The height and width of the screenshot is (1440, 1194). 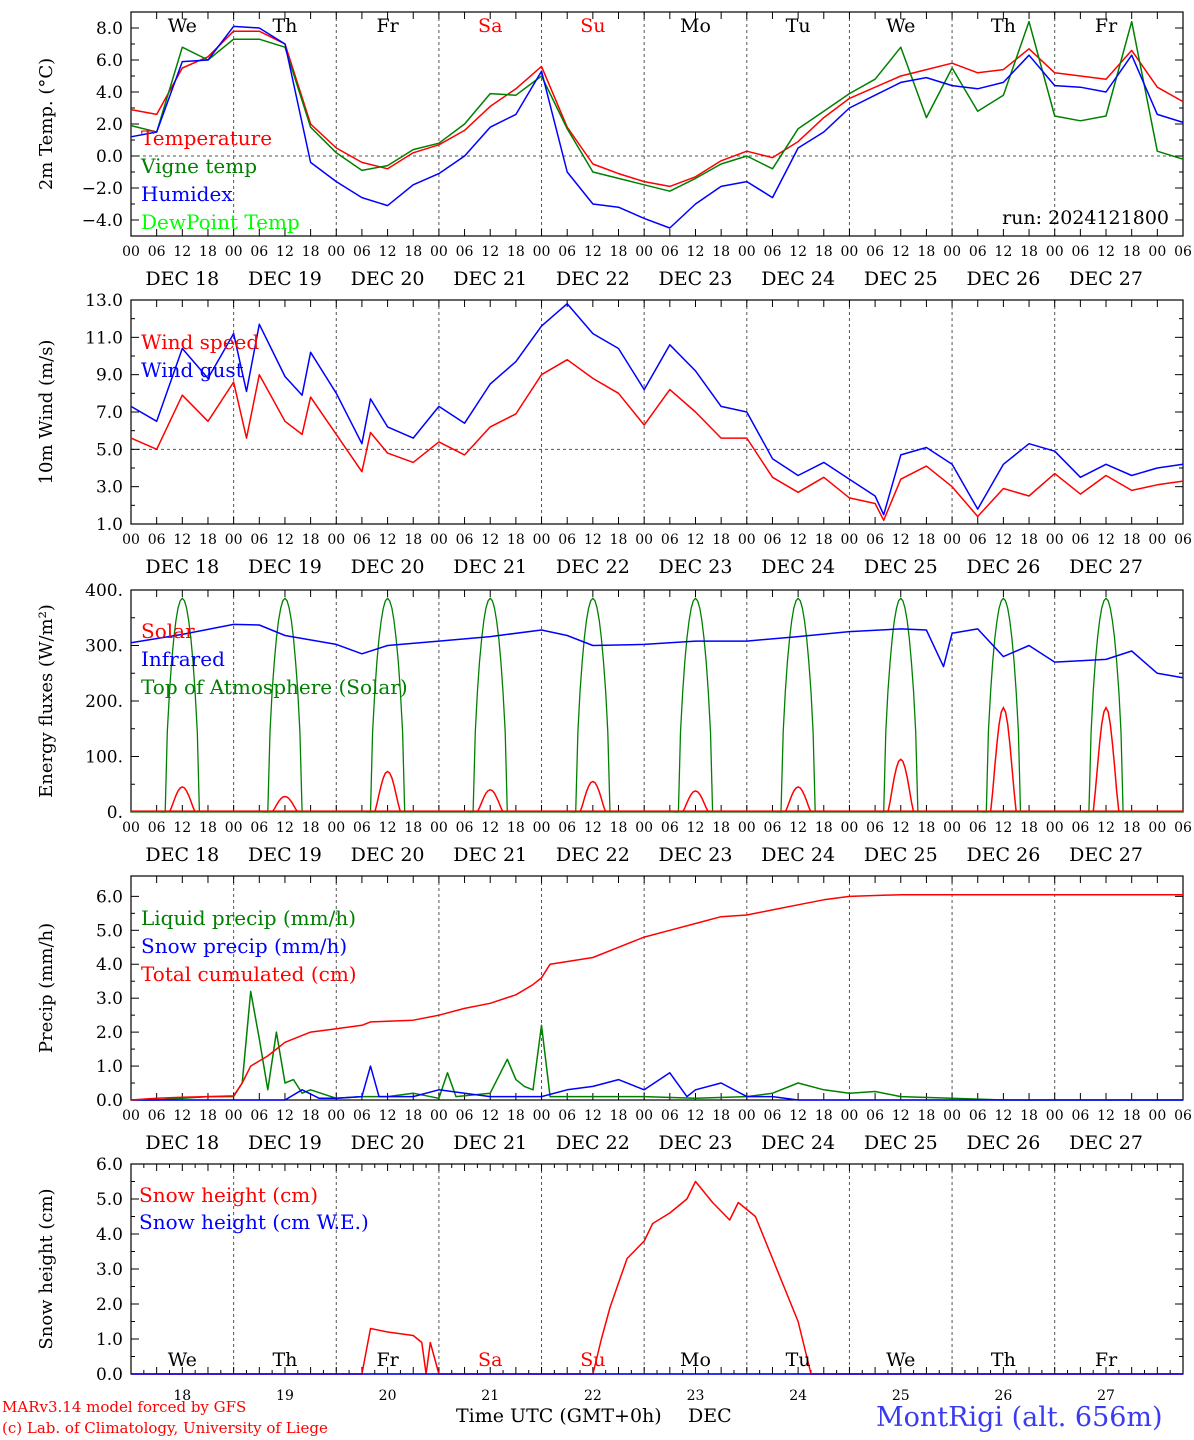 I want to click on x-axis-month: DEC, so click(x=710, y=1416).